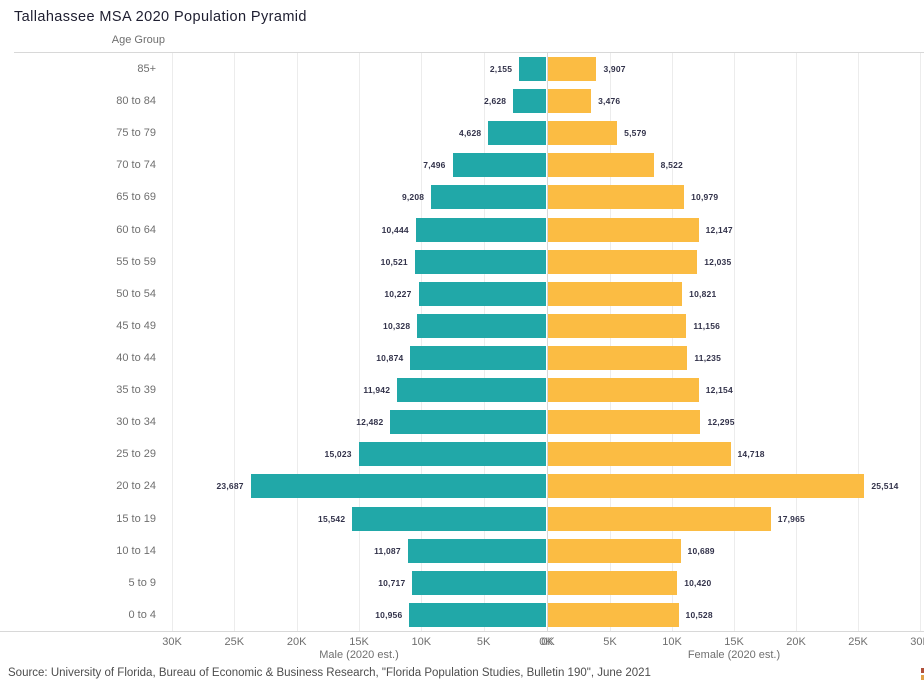 This screenshot has width=924, height=697. I want to click on age-group-label: 10 to 14, so click(136, 550).